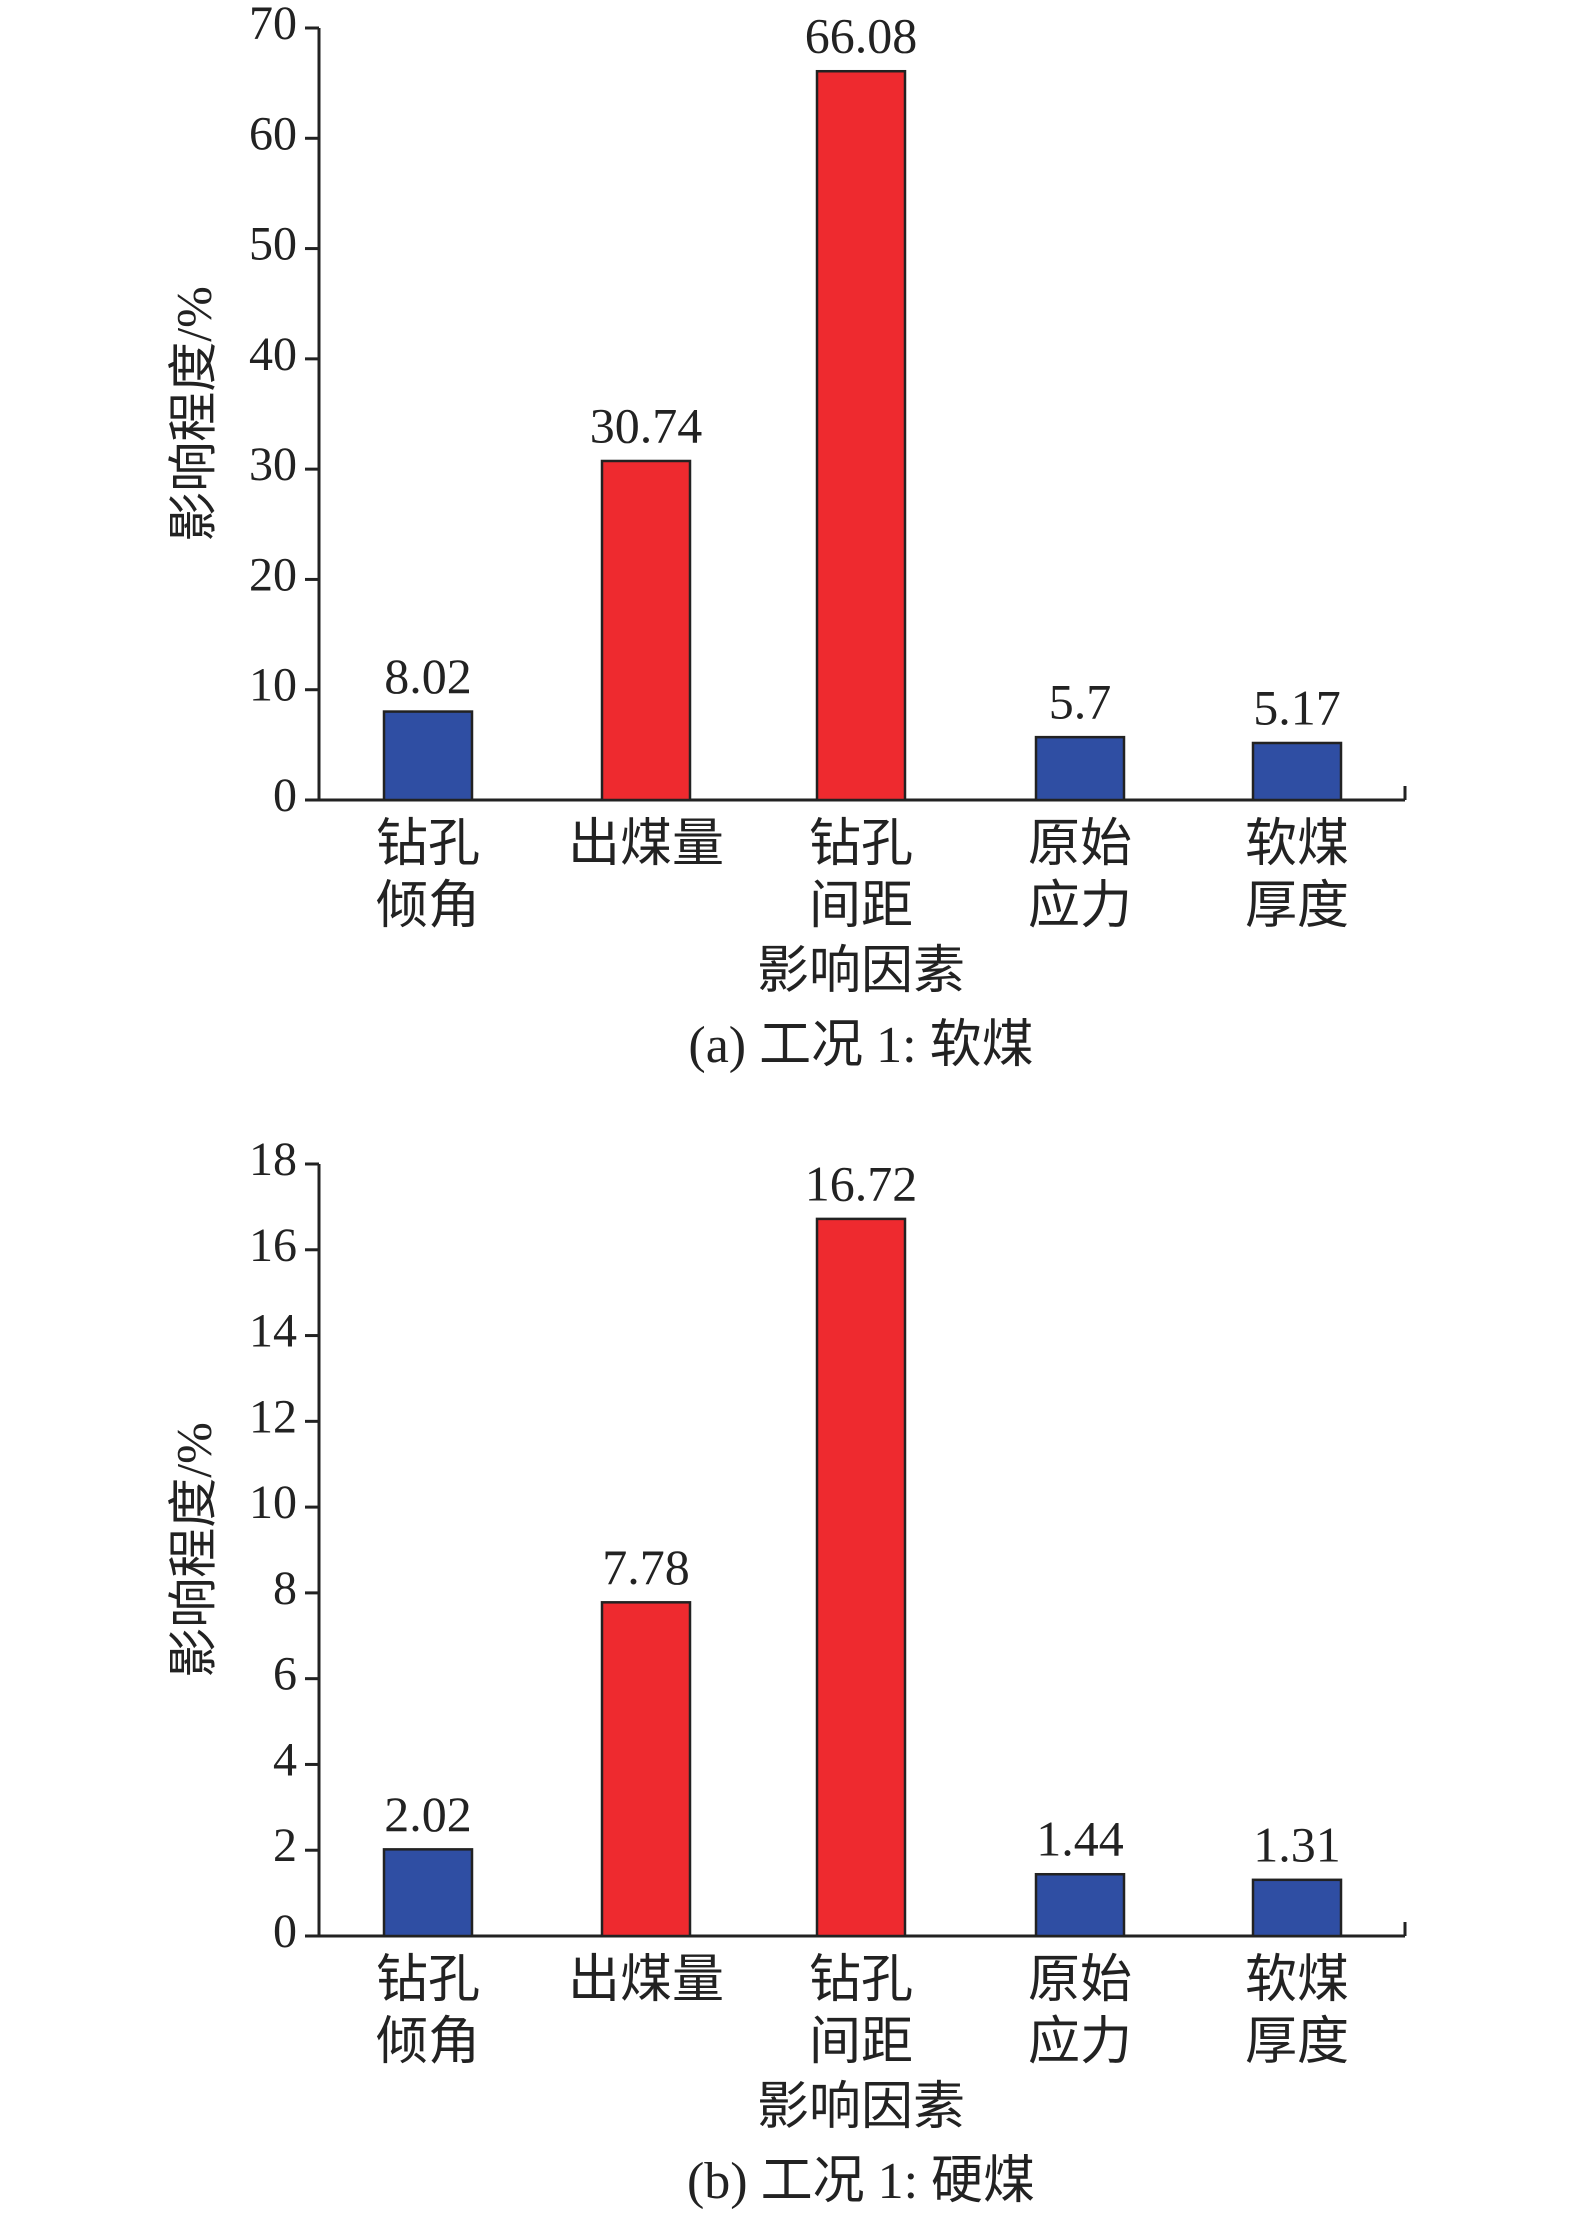  I want to click on y-tick-label: 16, so click(273, 1245).